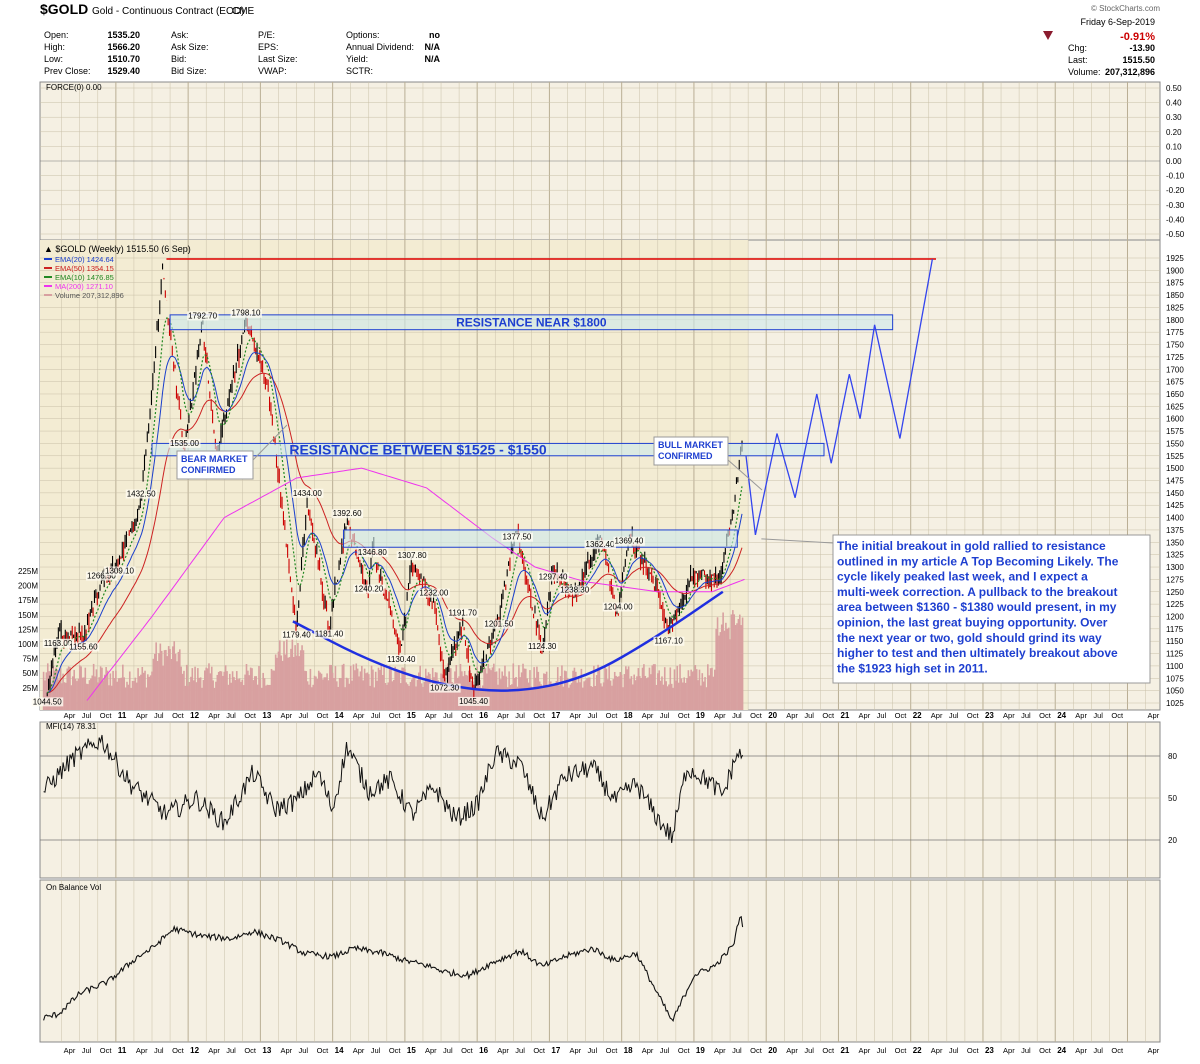 The image size is (1200, 1064). Describe the element at coordinates (215, 465) in the screenshot. I see `annotation-box` at that location.